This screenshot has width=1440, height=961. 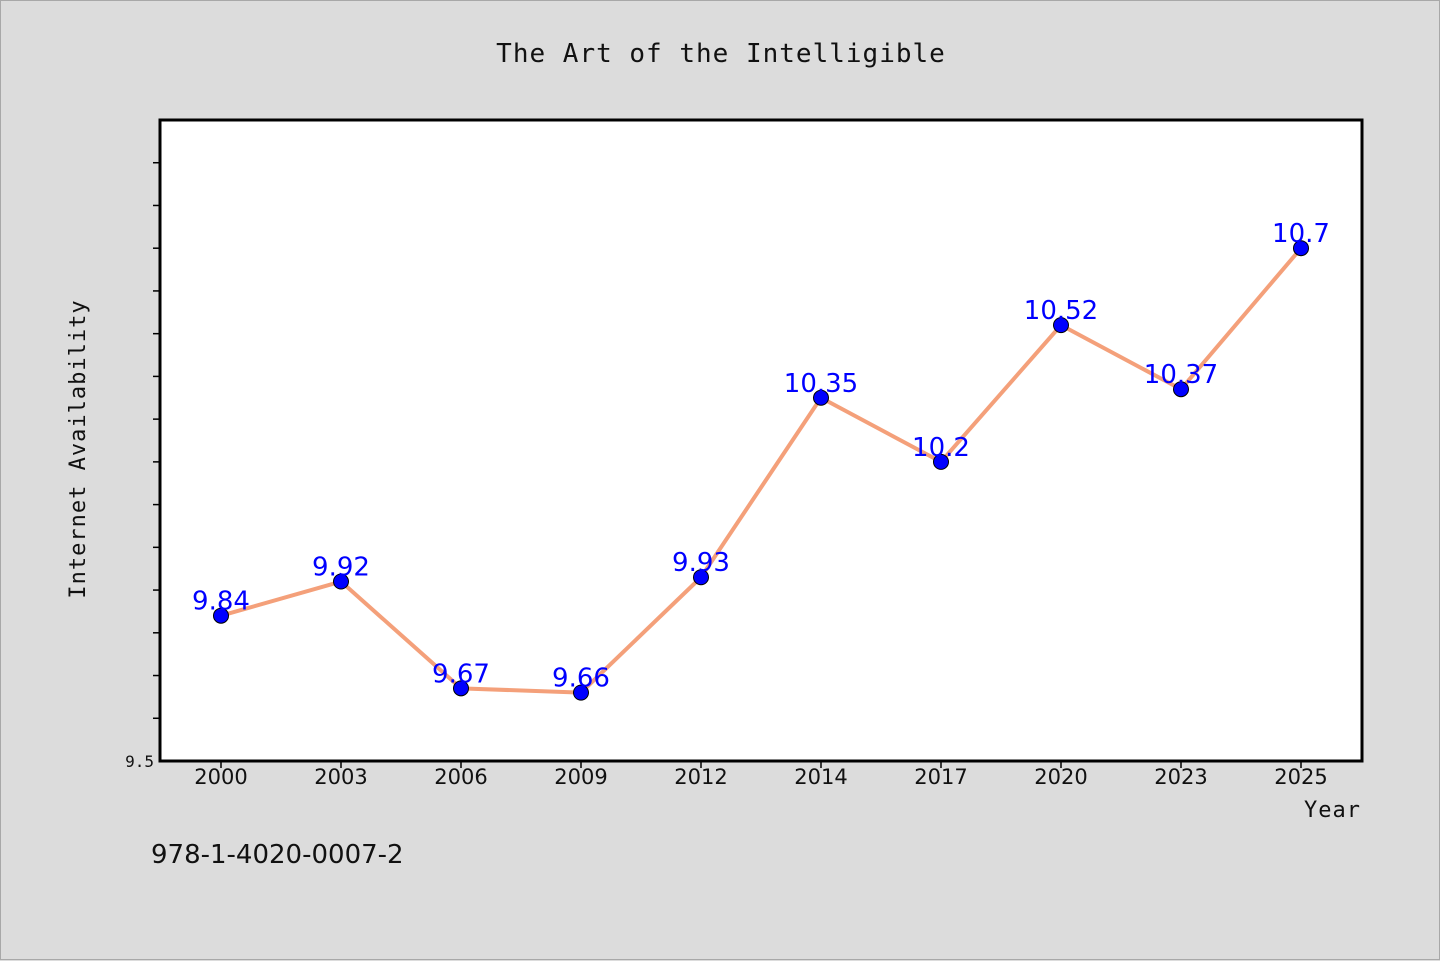 What do you see at coordinates (721, 54) in the screenshot?
I see `chart-title: The Art of the Intelligible` at bounding box center [721, 54].